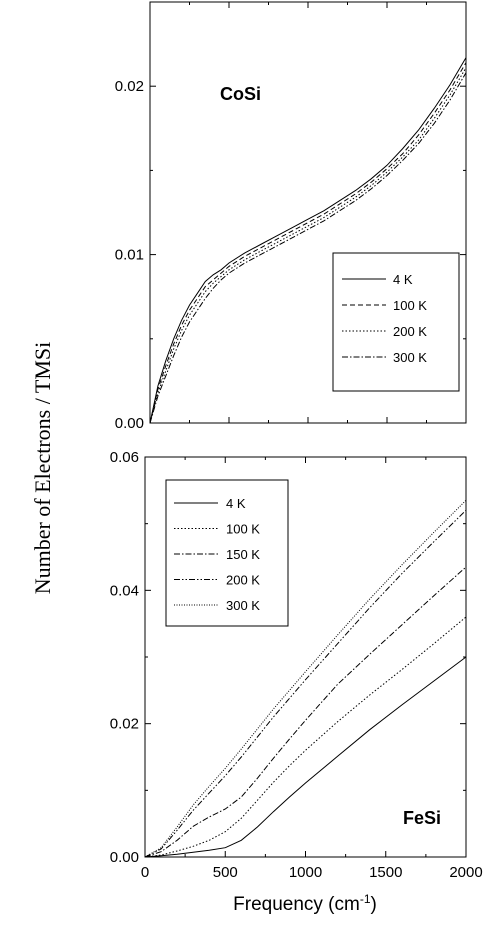 The image size is (488, 928). What do you see at coordinates (422, 818) in the screenshot?
I see `panel-label: FeSi` at bounding box center [422, 818].